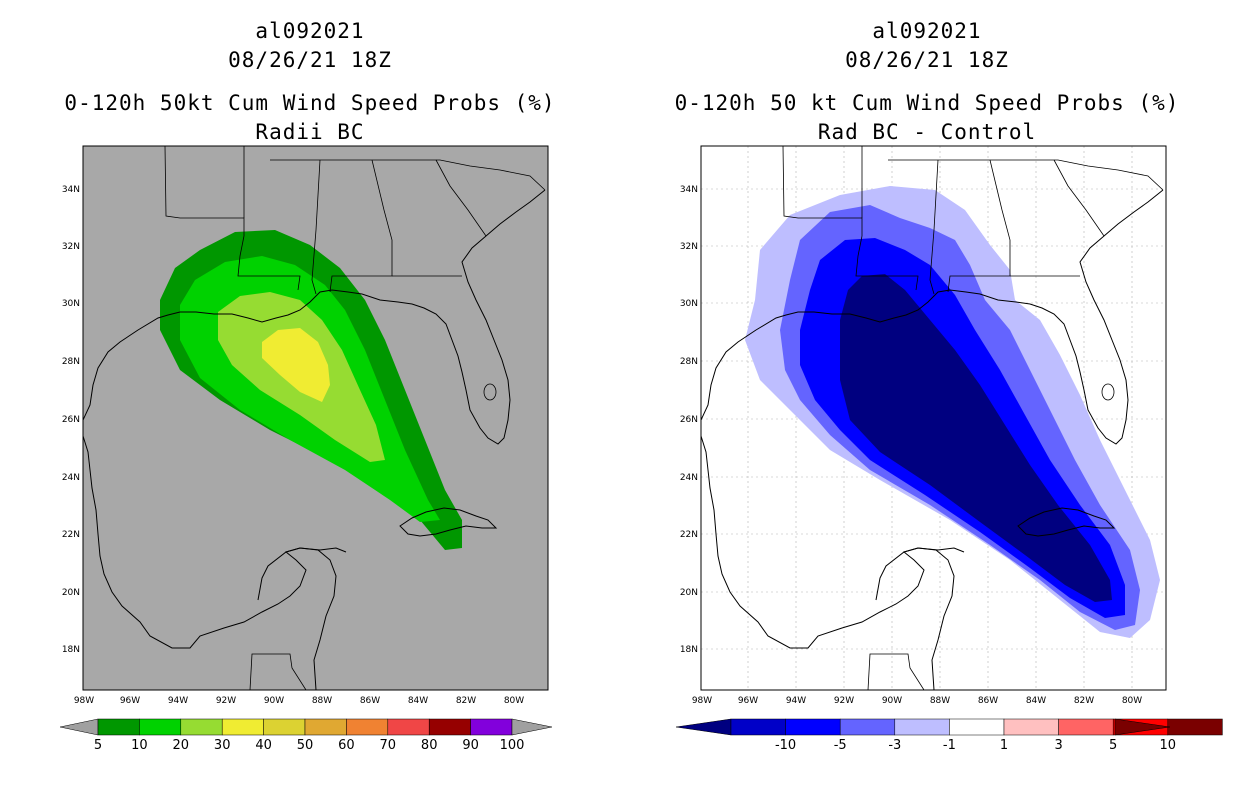 This screenshot has width=1236, height=800. What do you see at coordinates (299, 701) in the screenshot?
I see `left-lon-labels: 98W 96W 94W 92W 90W 88W 86W 84W 82W 80W` at bounding box center [299, 701].